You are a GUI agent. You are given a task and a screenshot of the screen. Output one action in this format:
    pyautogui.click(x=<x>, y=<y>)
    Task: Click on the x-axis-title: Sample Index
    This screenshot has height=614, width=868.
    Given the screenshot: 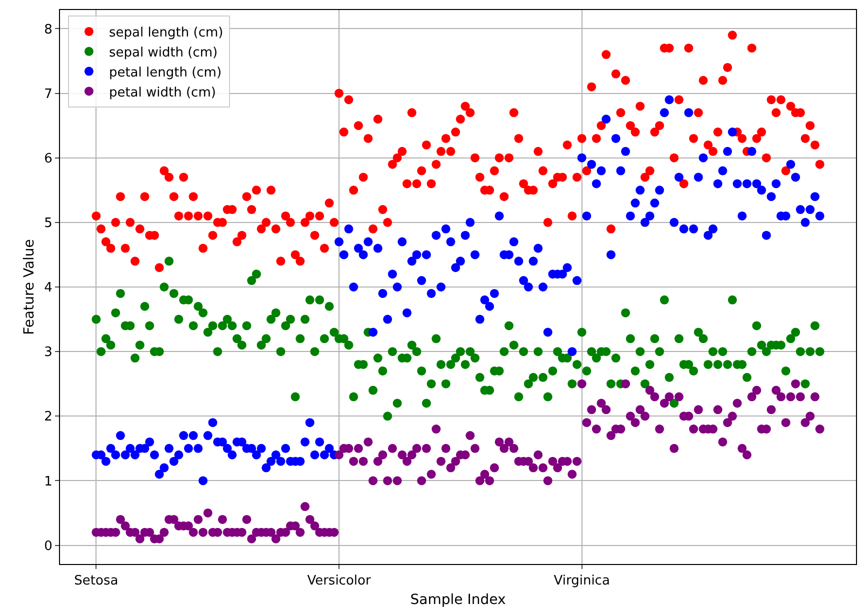 What is the action you would take?
    pyautogui.click(x=458, y=600)
    